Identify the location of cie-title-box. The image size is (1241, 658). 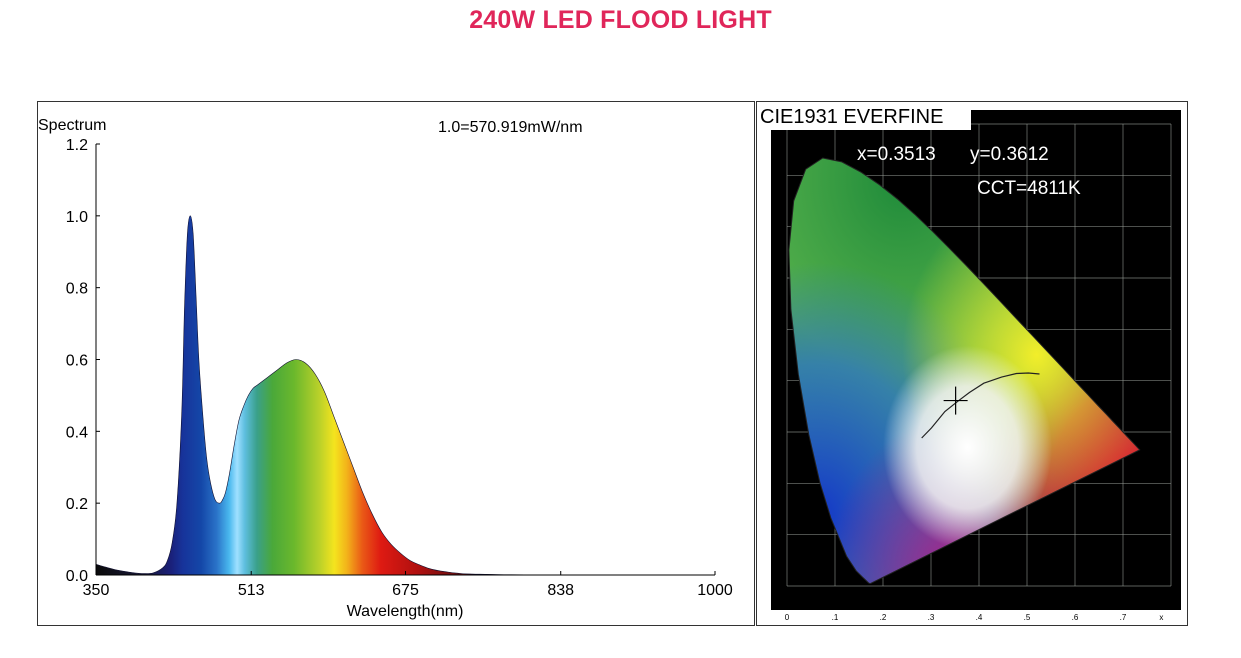
(864, 116).